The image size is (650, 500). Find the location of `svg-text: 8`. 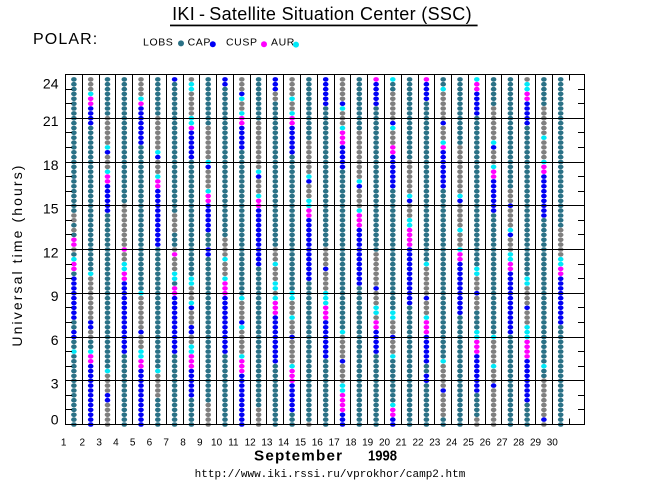

svg-text: 8 is located at coordinates (183, 443).